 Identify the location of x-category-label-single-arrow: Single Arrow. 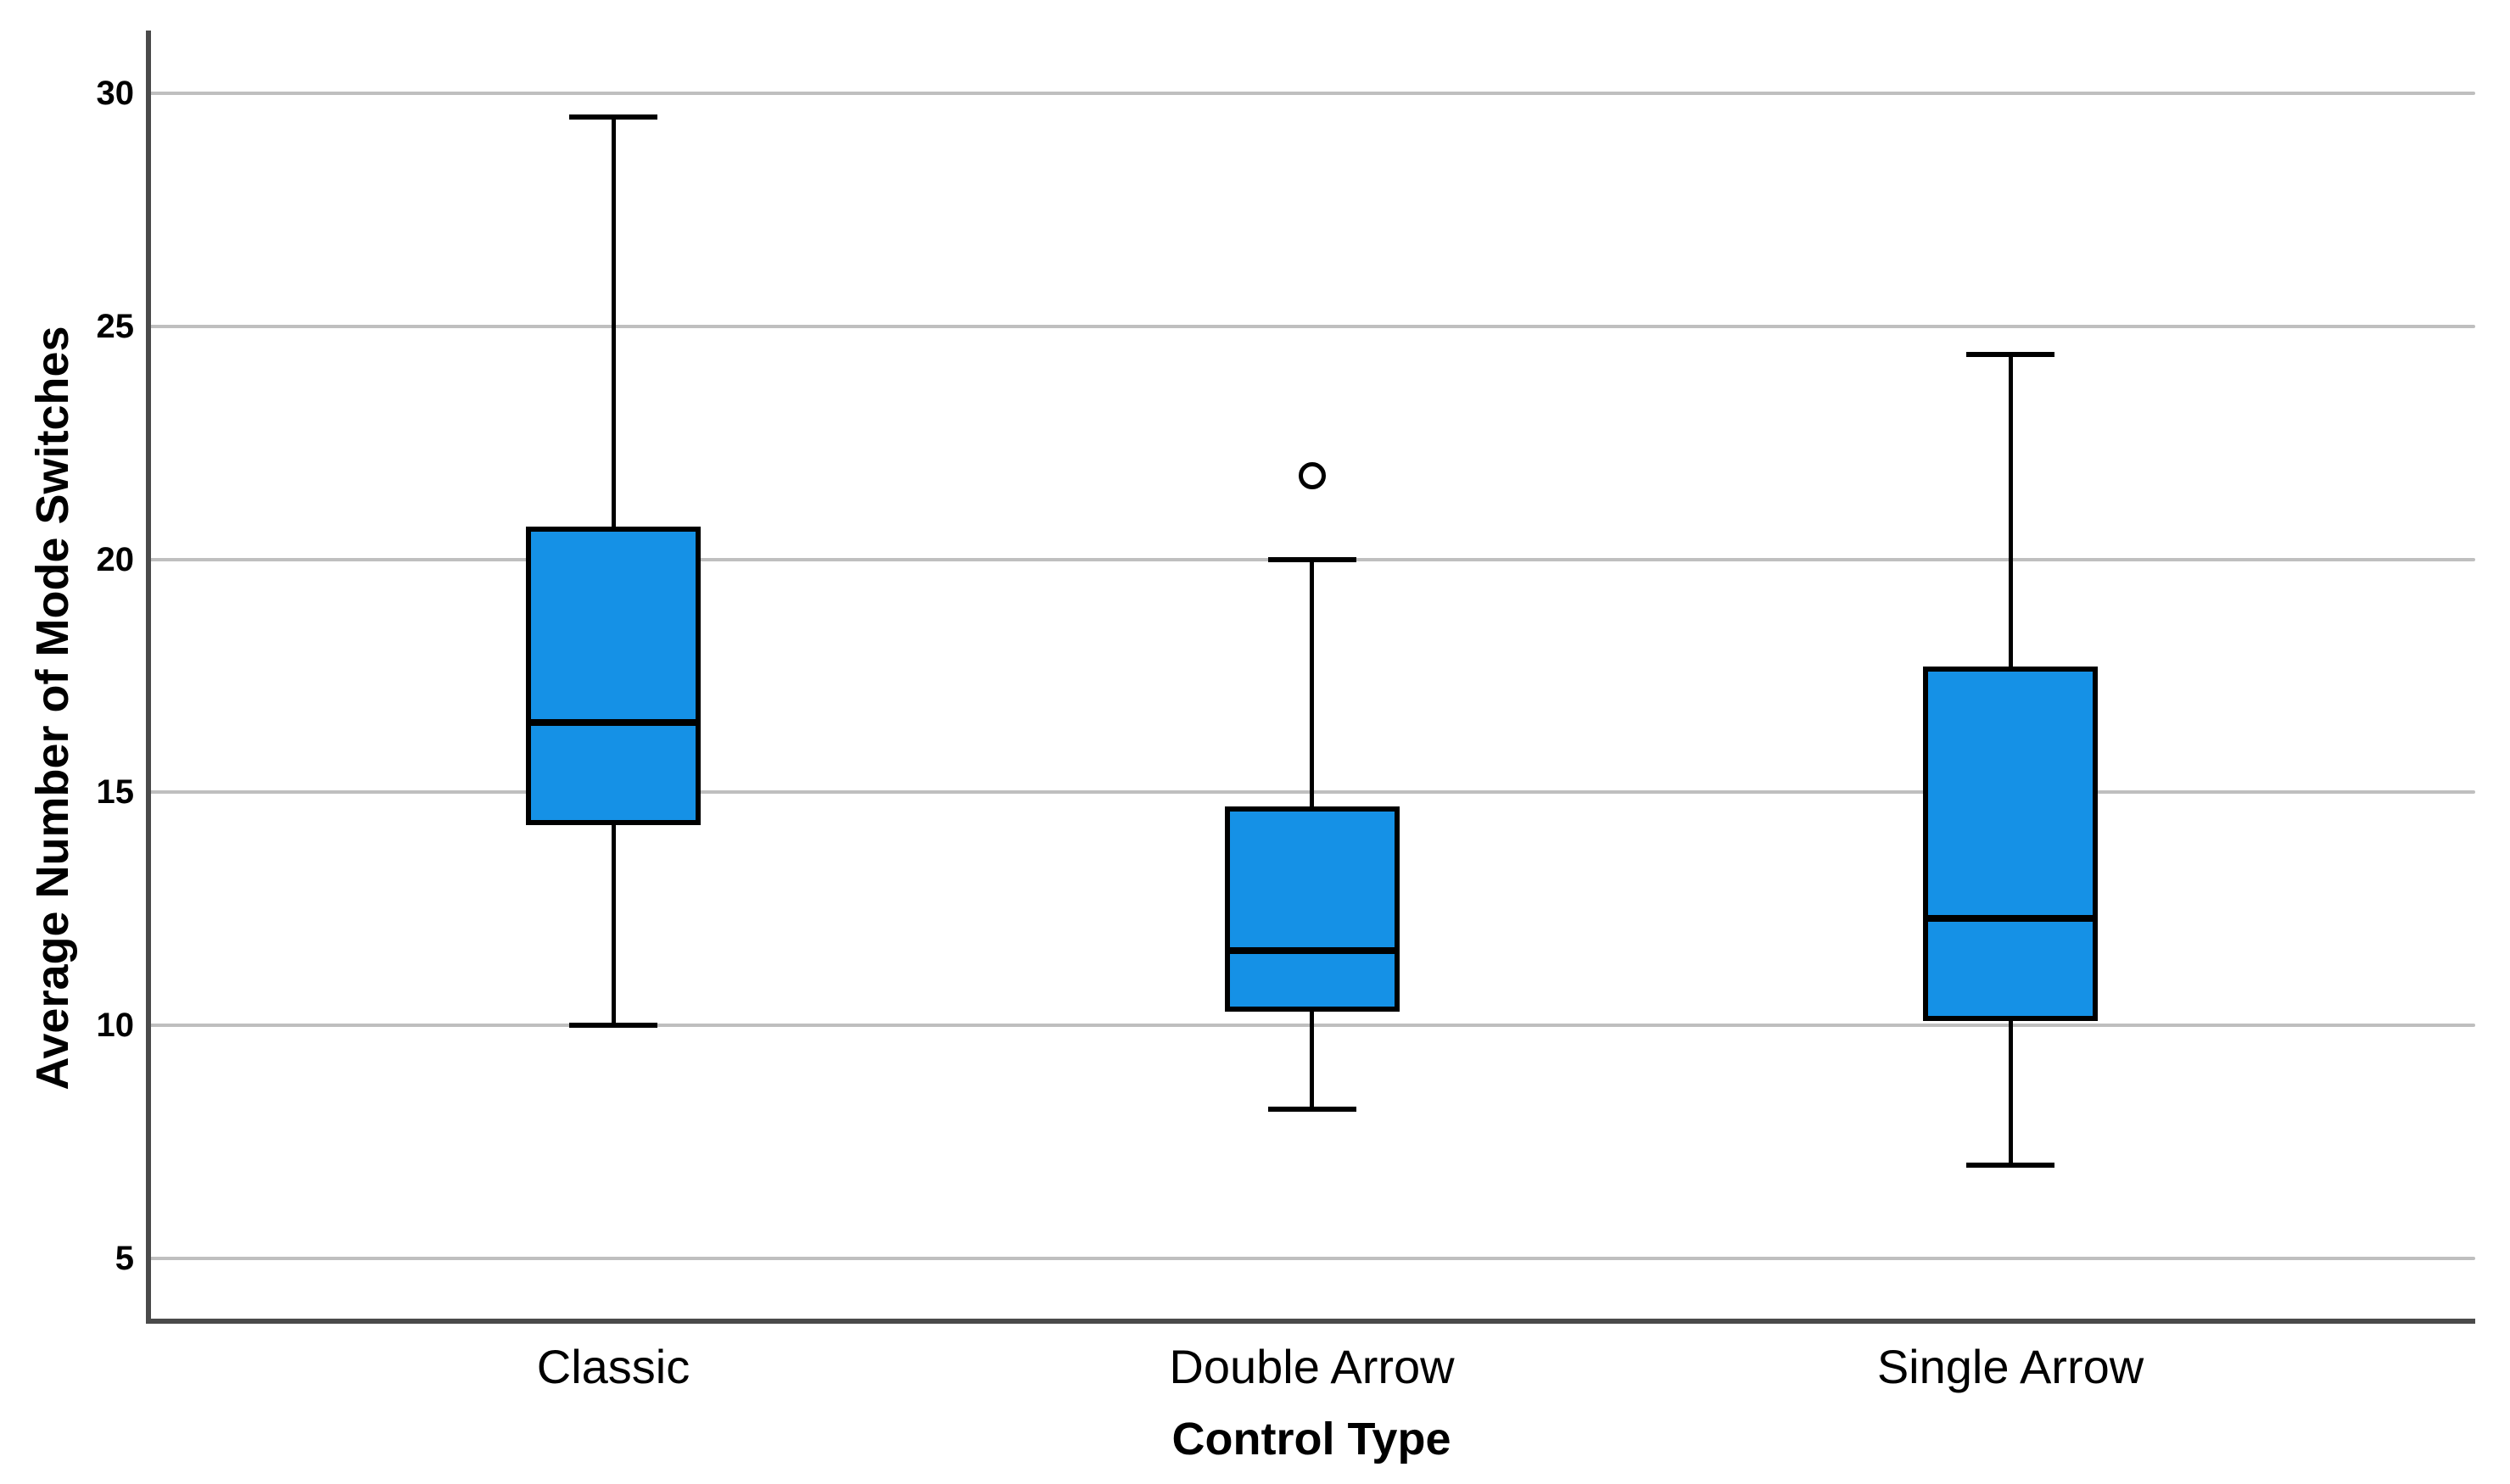
(2010, 1366).